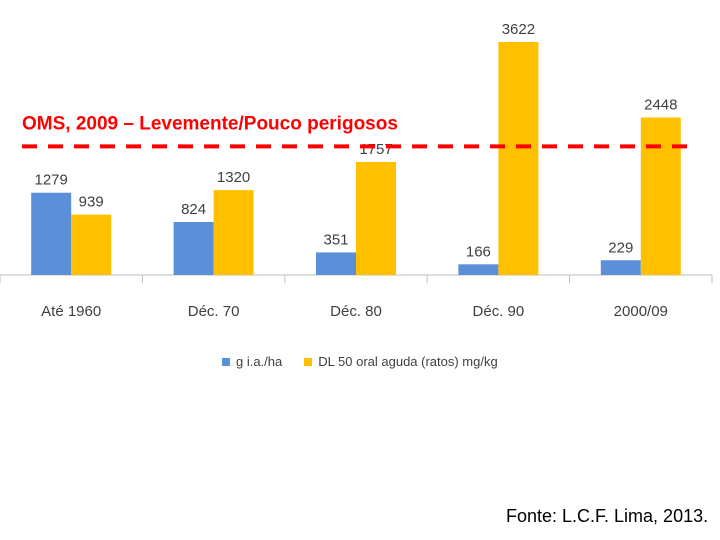 The width and height of the screenshot is (720, 540). Describe the element at coordinates (499, 311) in the screenshot. I see `x-tick-label: Déc. 90` at that location.